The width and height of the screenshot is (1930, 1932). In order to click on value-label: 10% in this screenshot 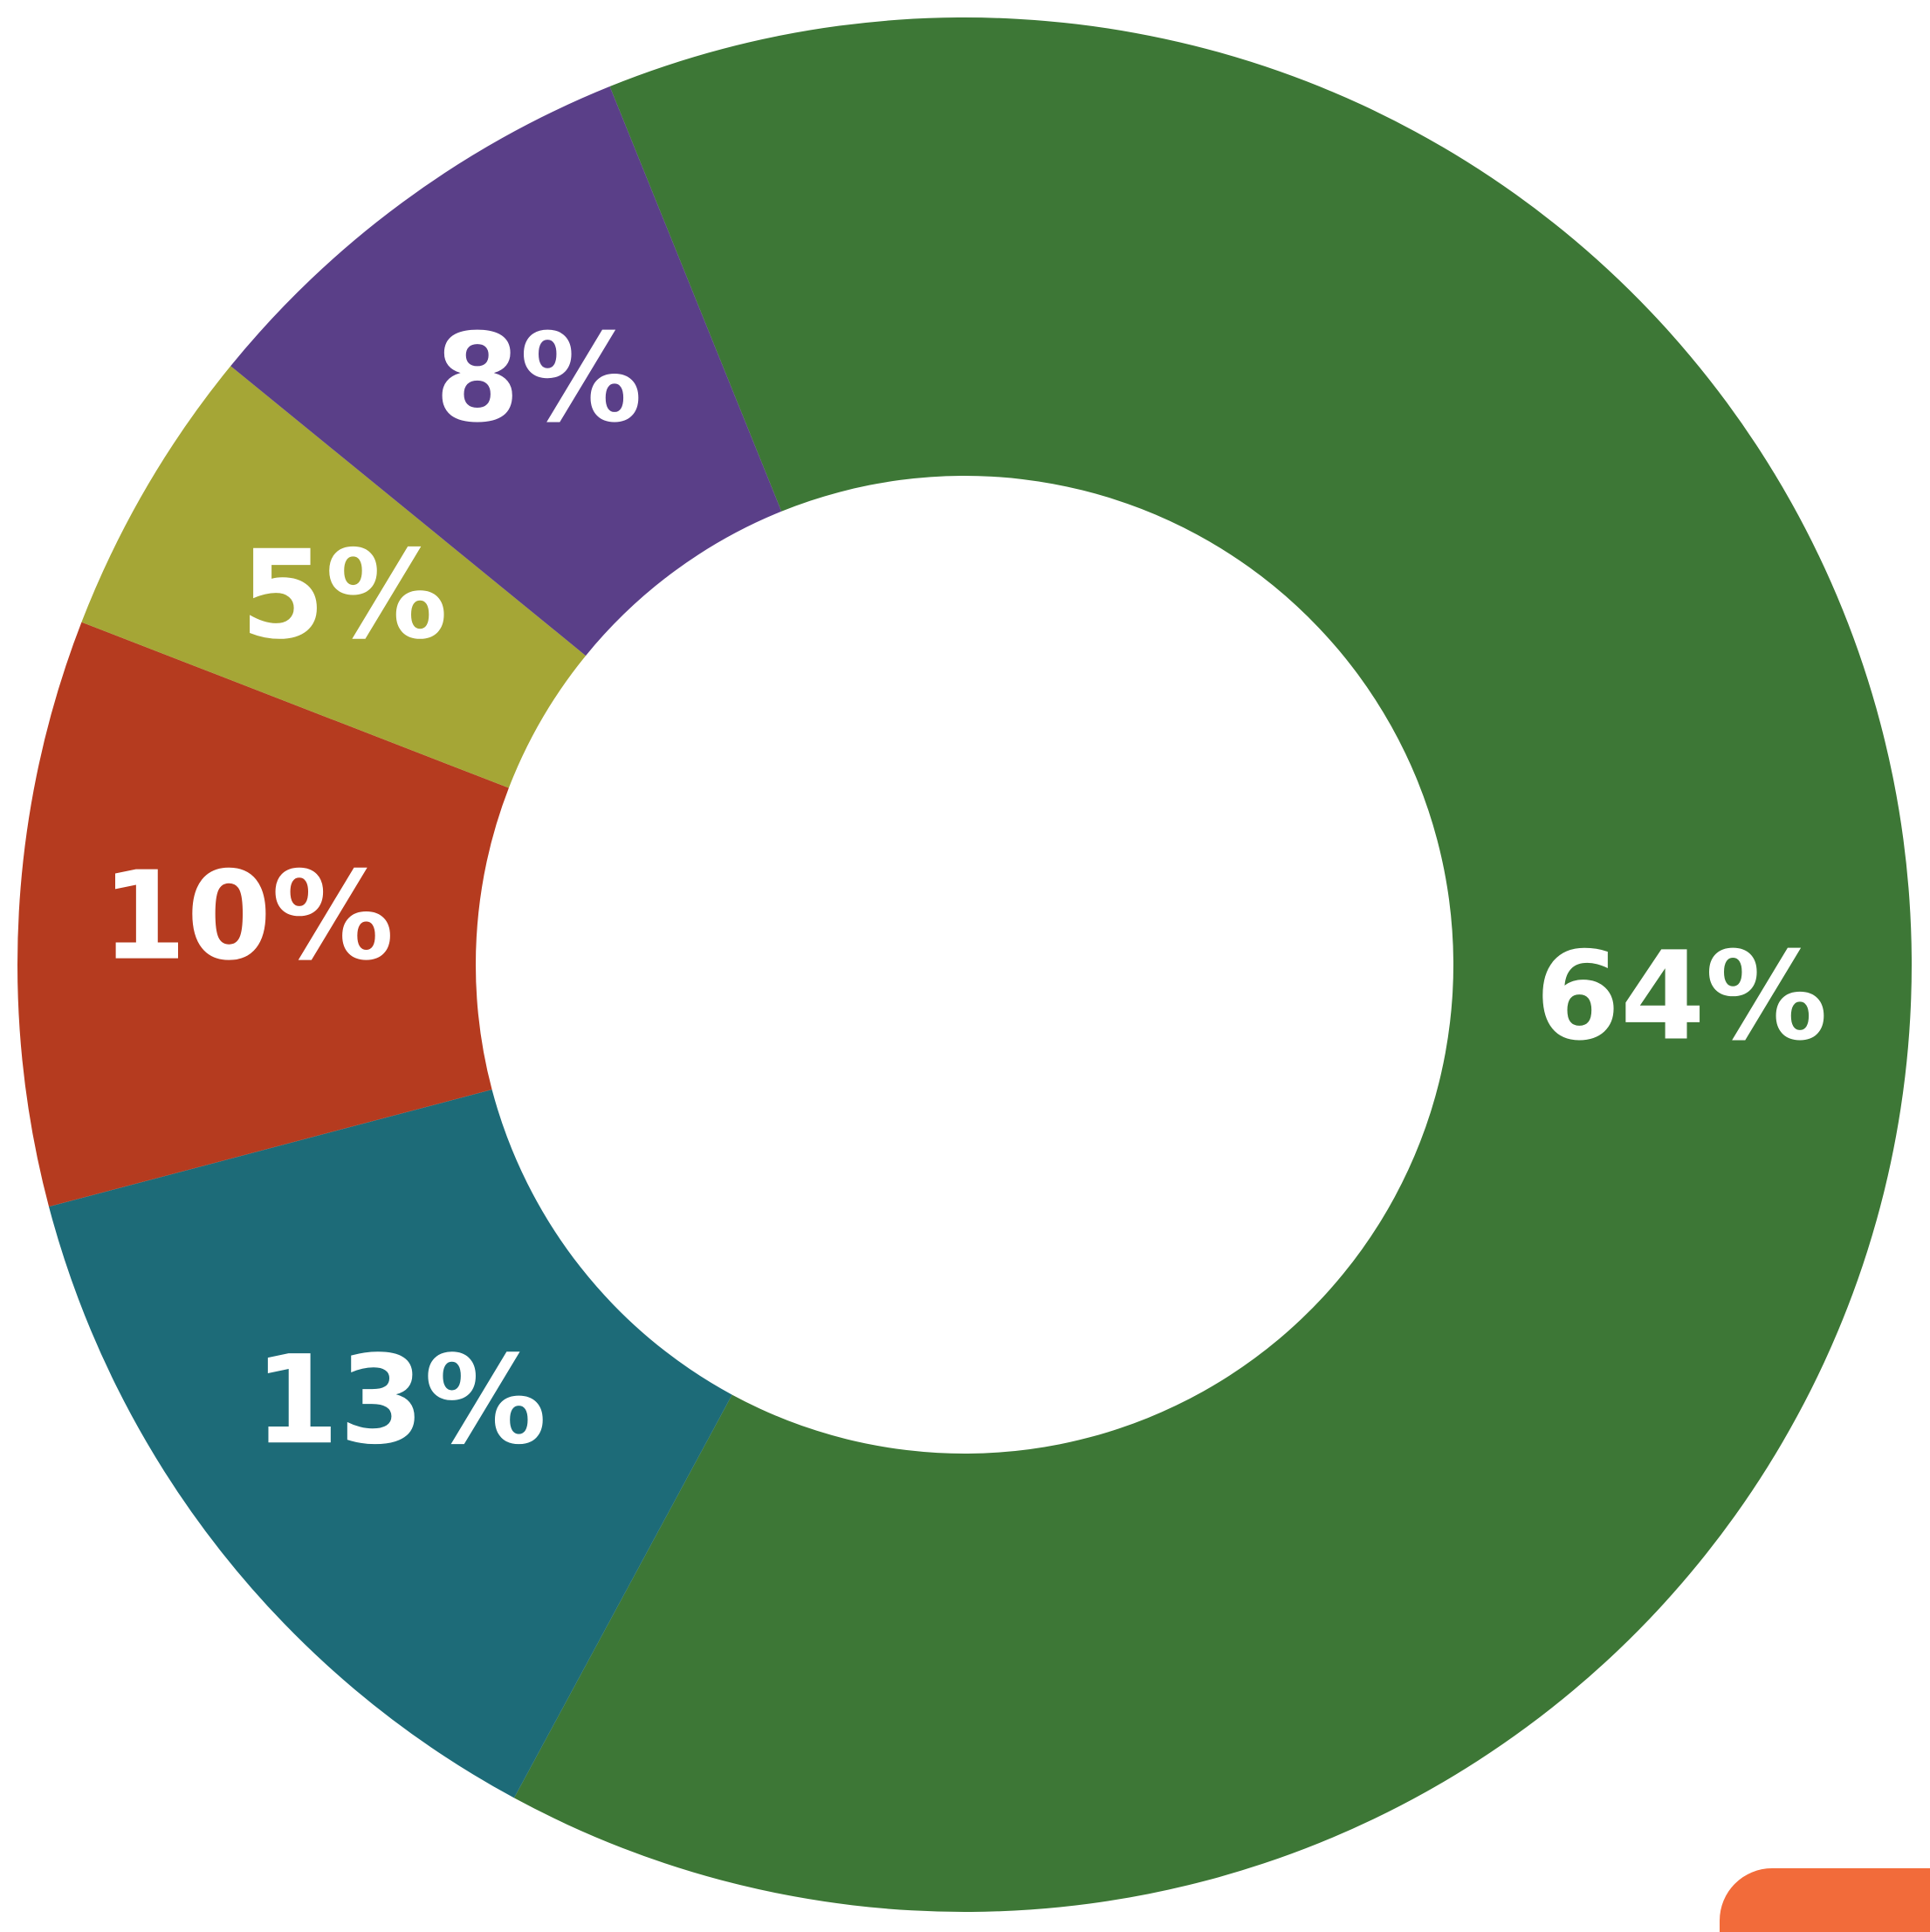, I will do `click(247, 917)`.